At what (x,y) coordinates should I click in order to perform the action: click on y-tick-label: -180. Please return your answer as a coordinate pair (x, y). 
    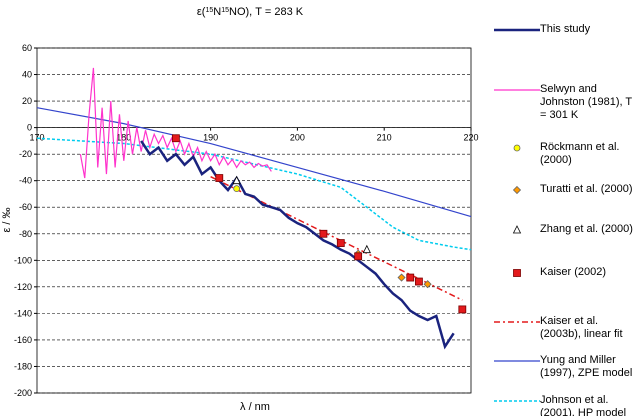
    Looking at the image, I should click on (23, 366).